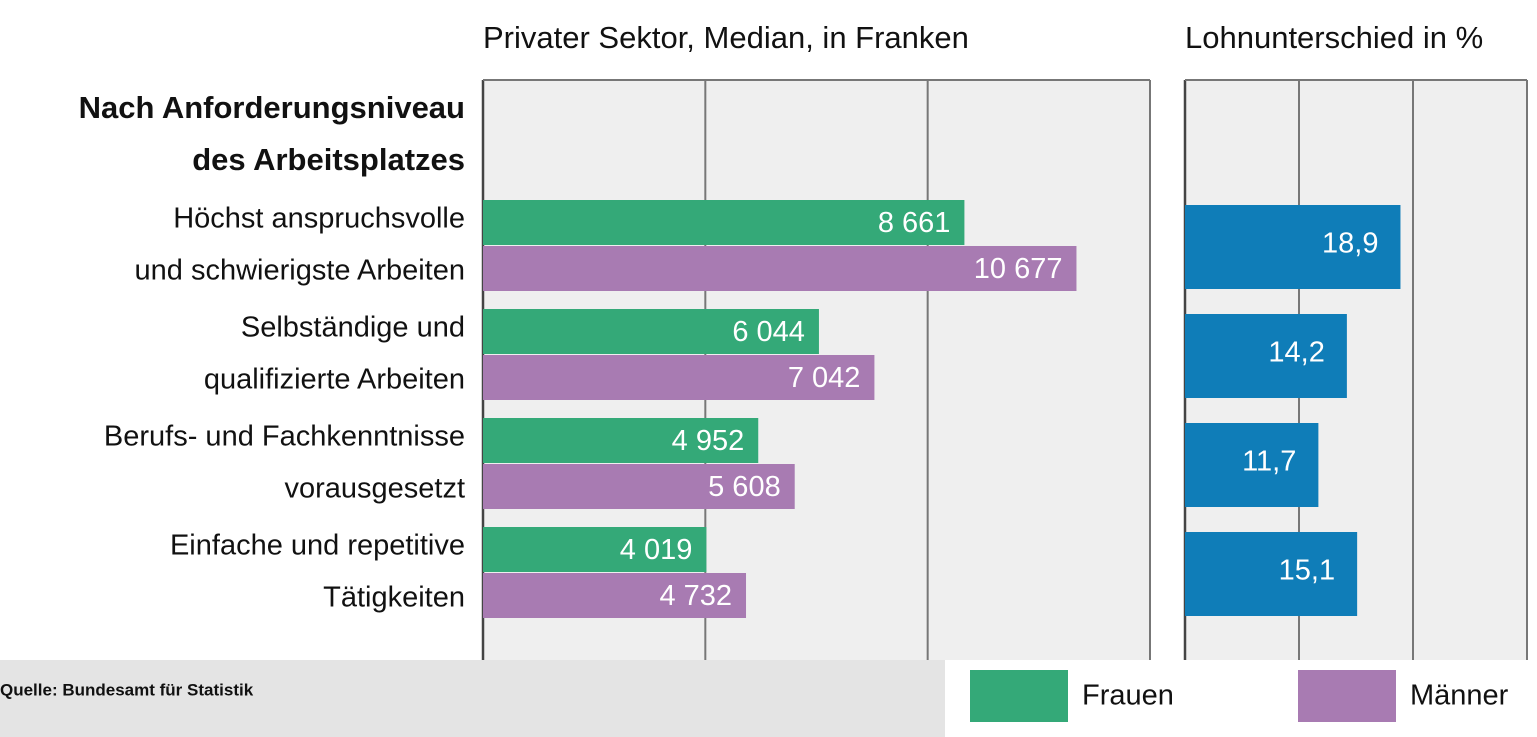  What do you see at coordinates (317, 546) in the screenshot?
I see `category-label: Einfache und repetitive` at bounding box center [317, 546].